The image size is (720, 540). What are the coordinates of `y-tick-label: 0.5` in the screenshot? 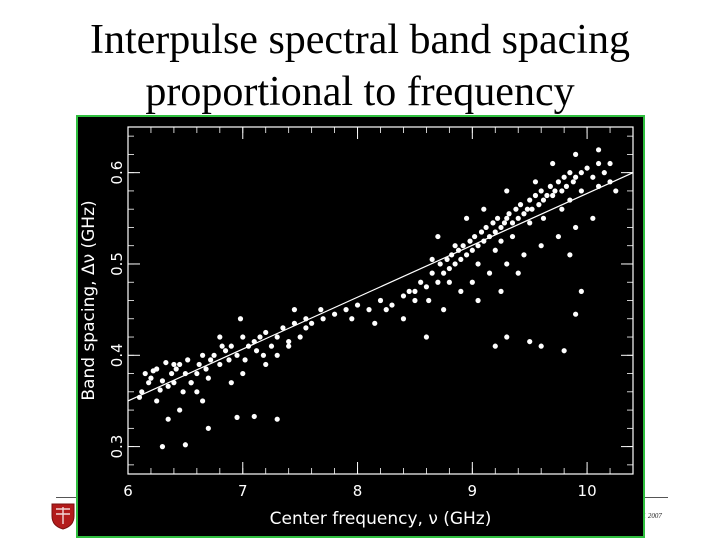 It's located at (117, 264).